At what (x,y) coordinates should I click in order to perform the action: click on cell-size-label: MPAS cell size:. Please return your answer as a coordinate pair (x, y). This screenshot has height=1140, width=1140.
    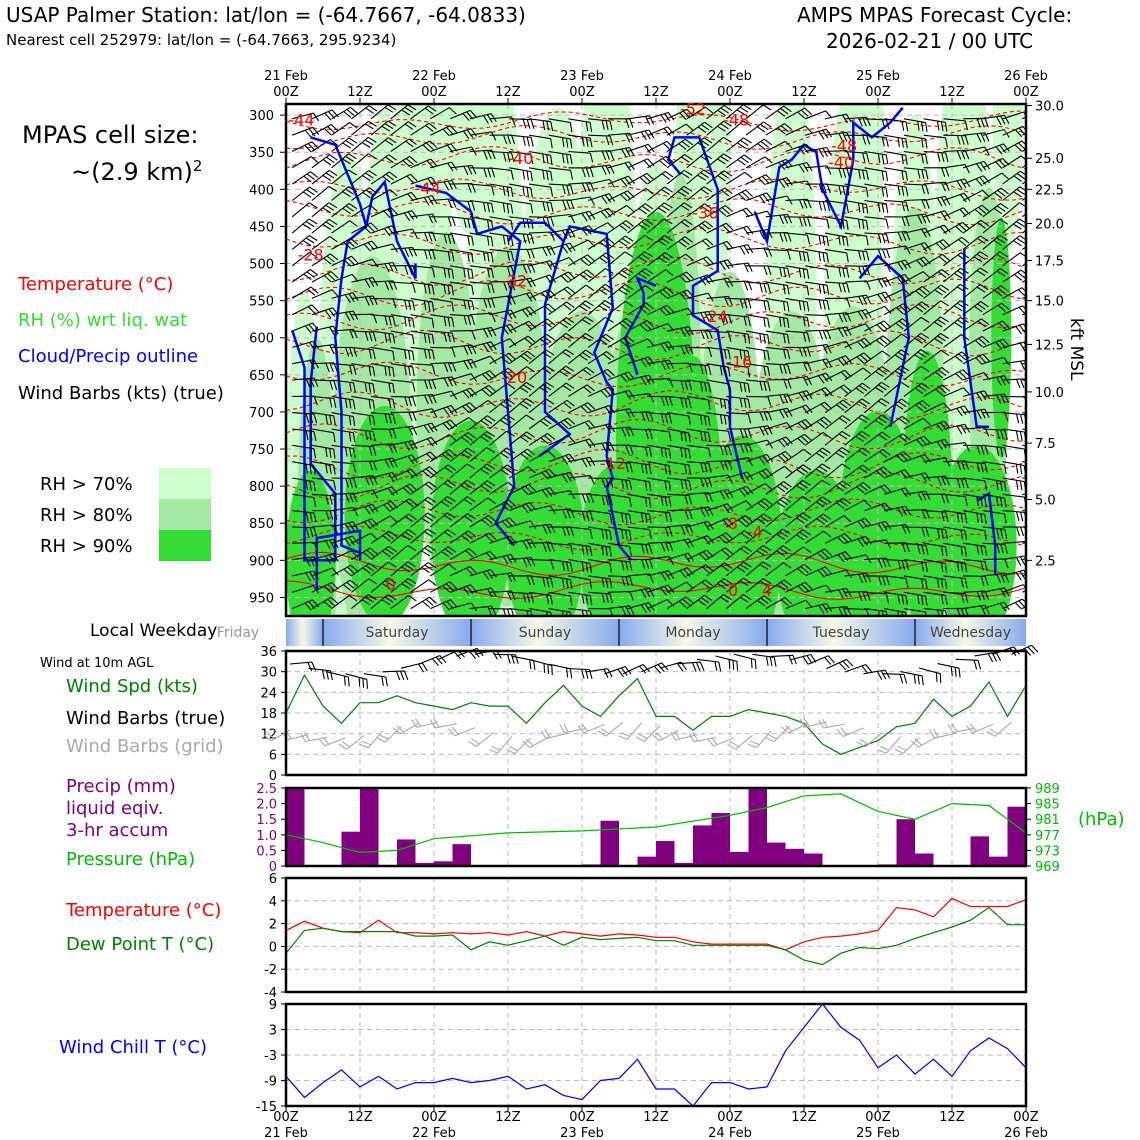
    Looking at the image, I should click on (110, 135).